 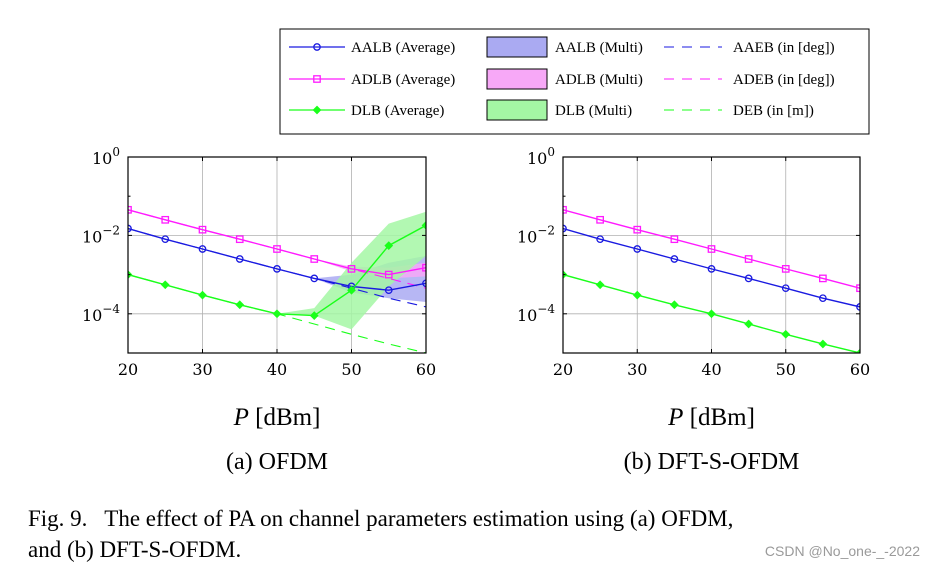 What do you see at coordinates (599, 80) in the screenshot?
I see `legend-label: ADLB (Multi)` at bounding box center [599, 80].